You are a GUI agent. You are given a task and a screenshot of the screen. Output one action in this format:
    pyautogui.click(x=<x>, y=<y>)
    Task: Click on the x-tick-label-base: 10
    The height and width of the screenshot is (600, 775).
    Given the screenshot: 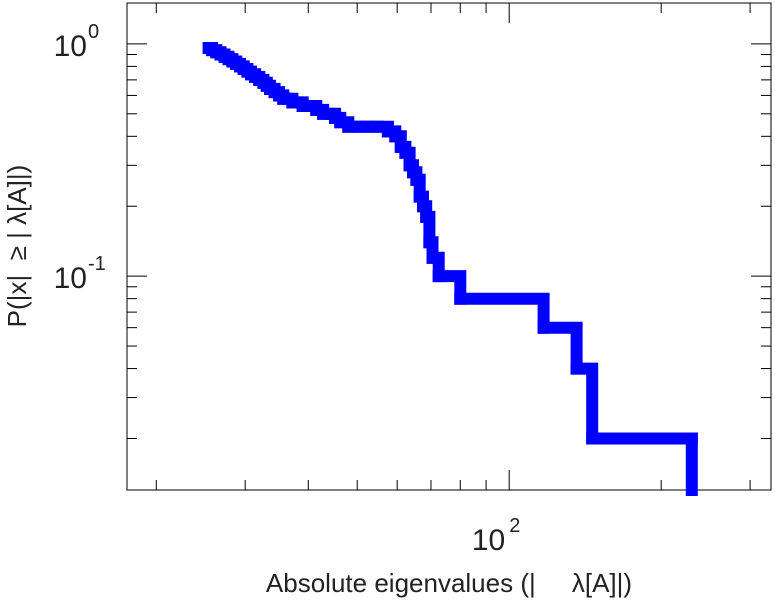 What is the action you would take?
    pyautogui.click(x=488, y=540)
    